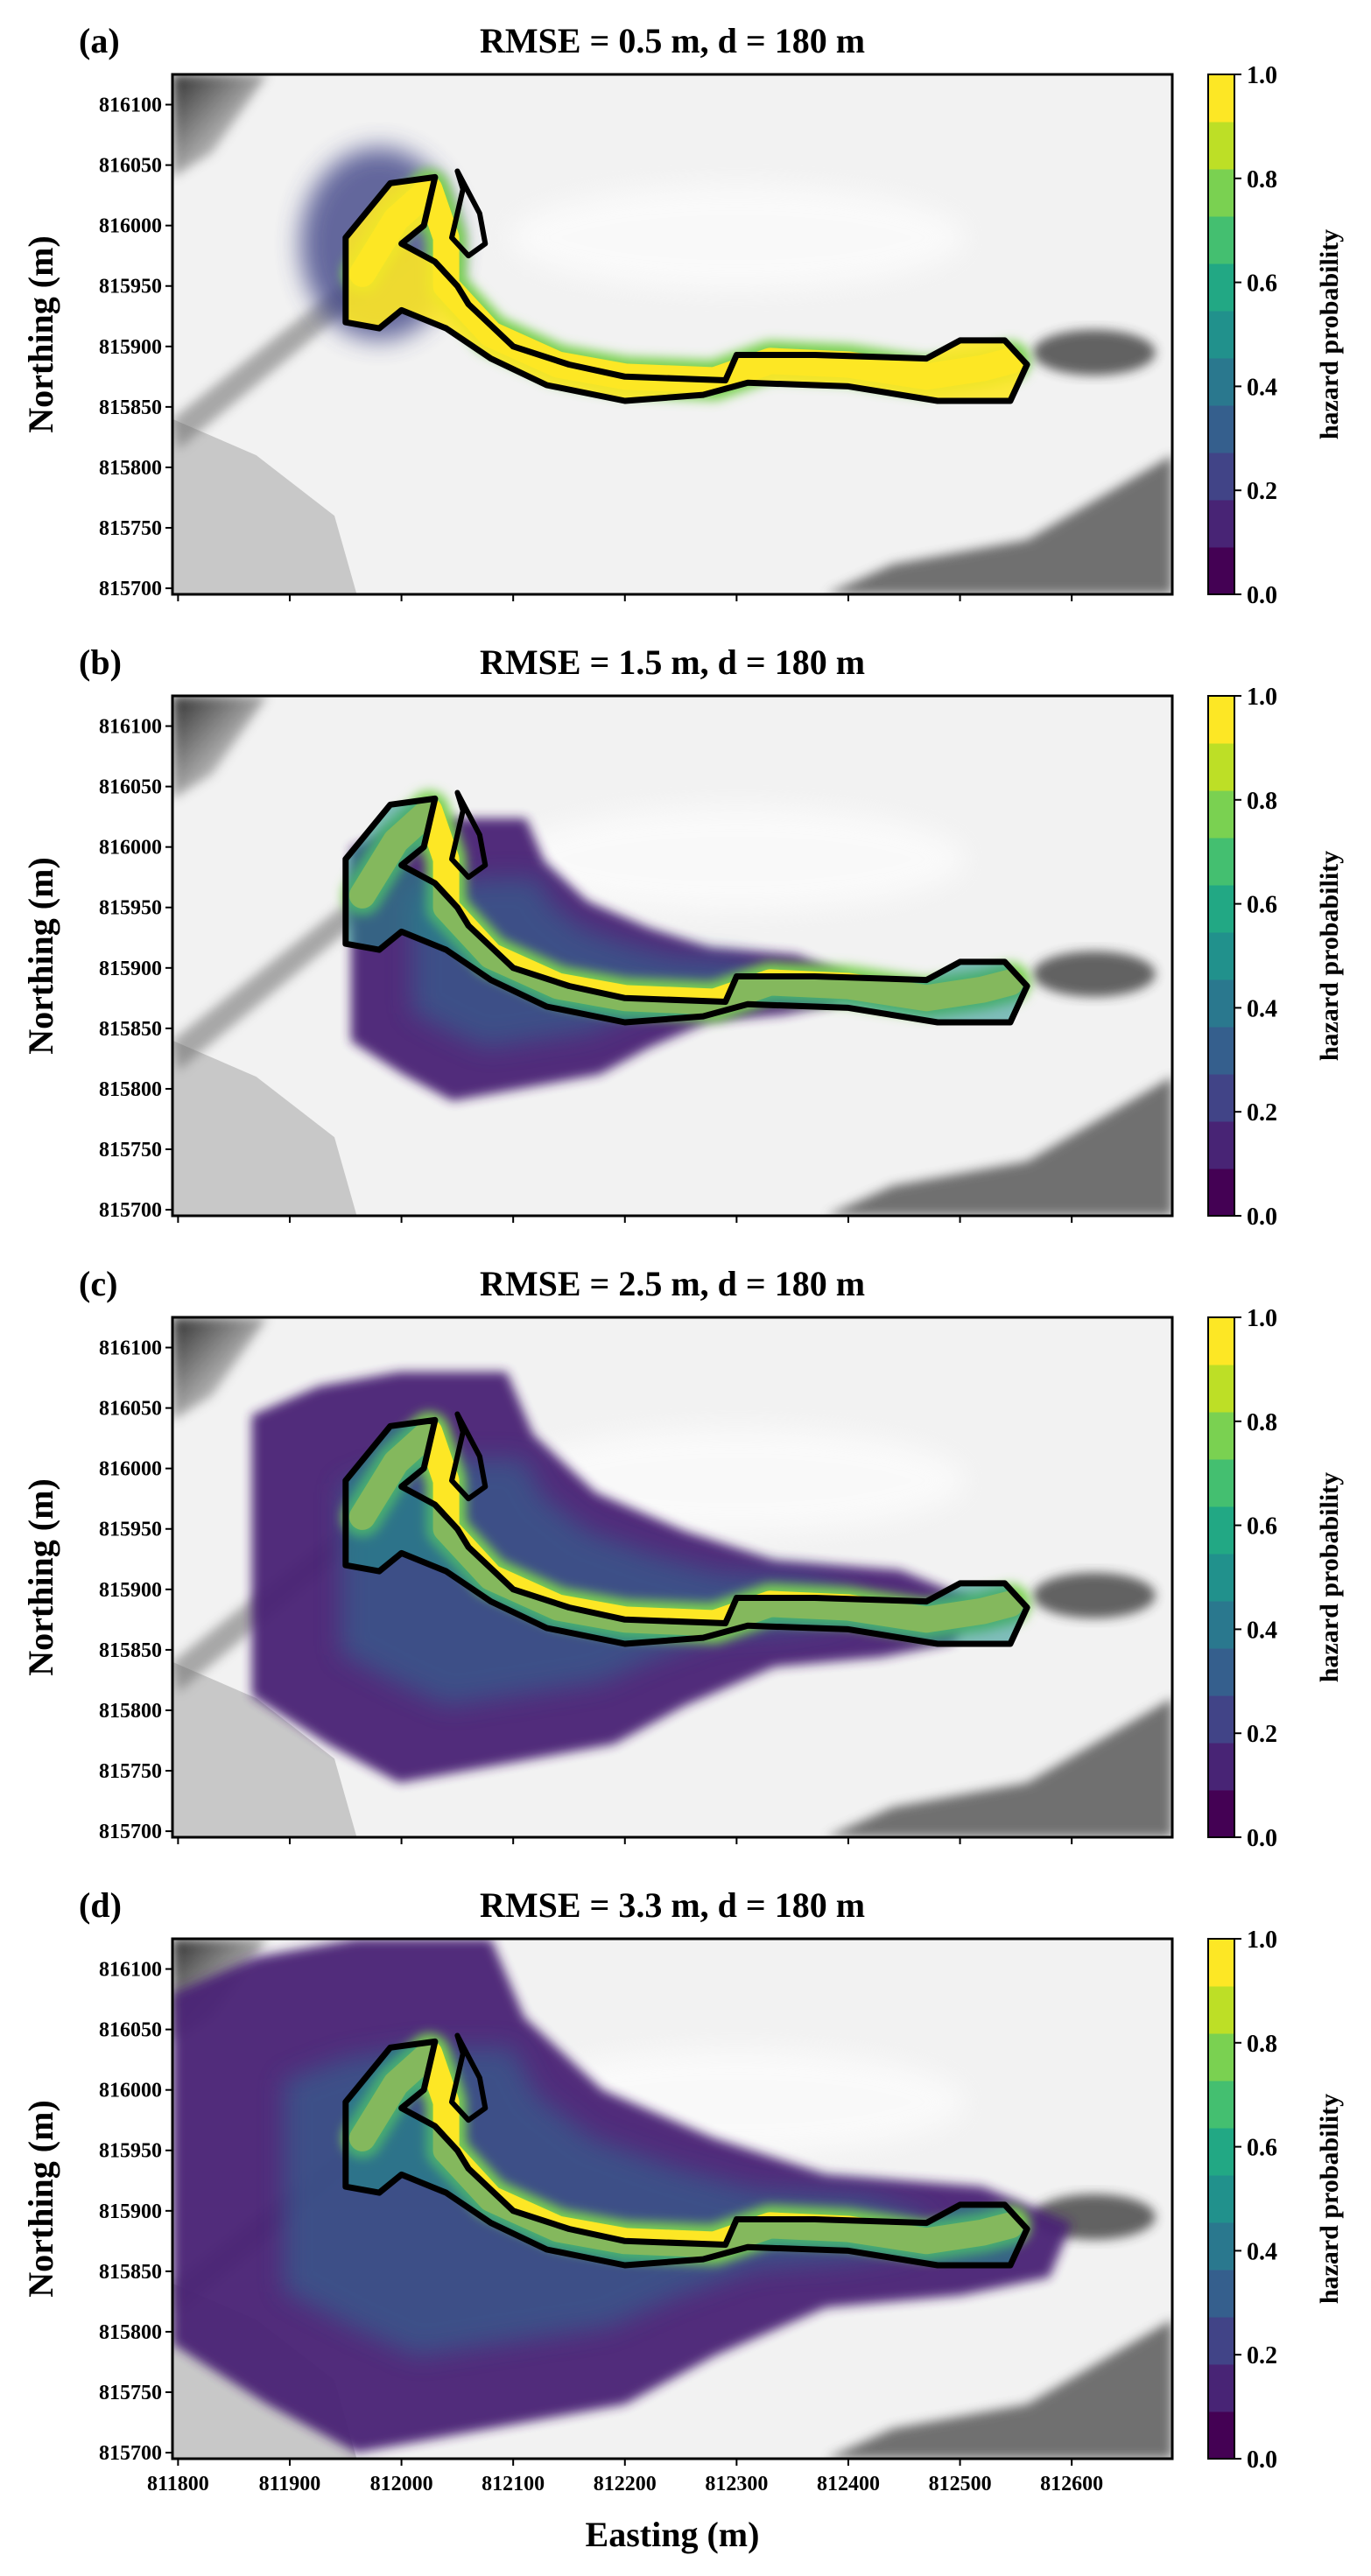  What do you see at coordinates (290, 2484) in the screenshot?
I see `x-tick-label: 811900` at bounding box center [290, 2484].